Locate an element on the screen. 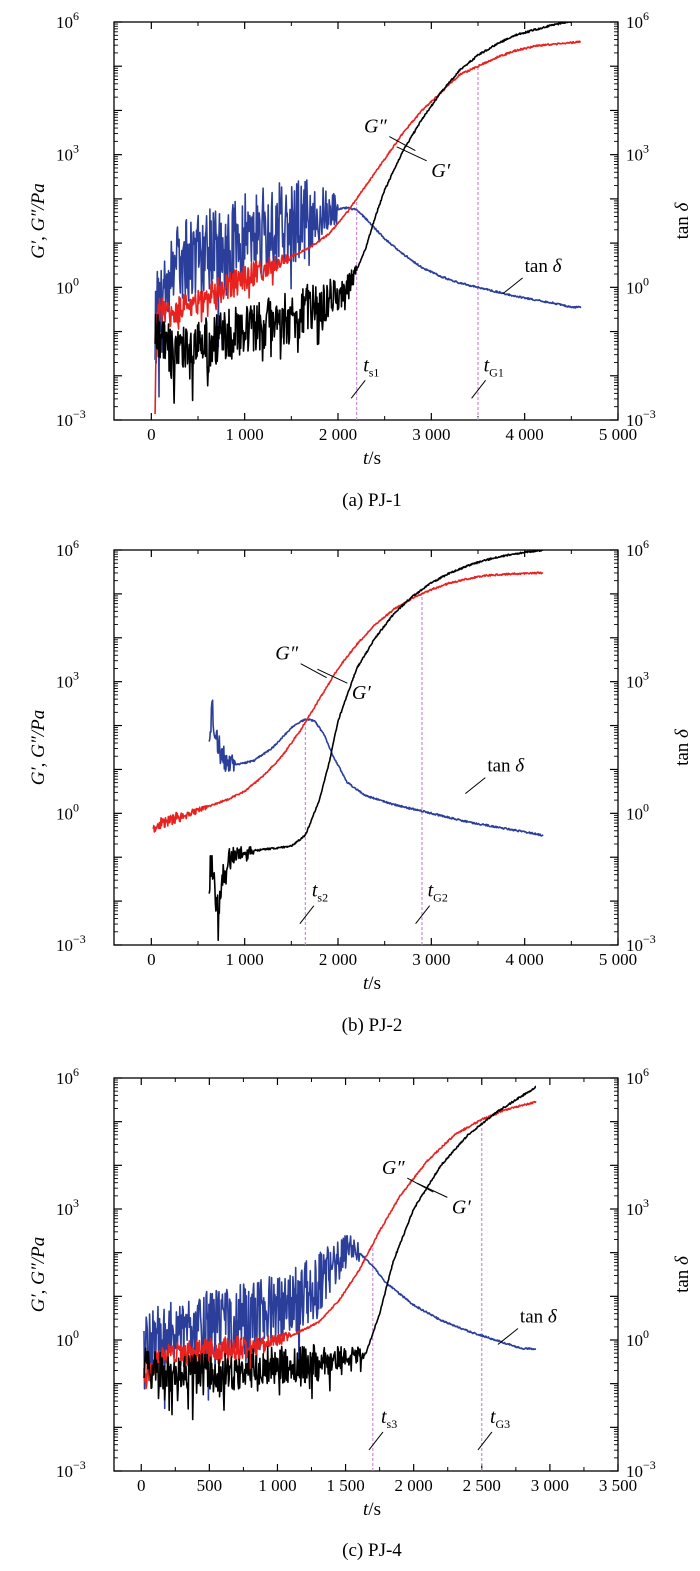 The image size is (700, 1571). x-tick-label: 500 is located at coordinates (210, 1485).